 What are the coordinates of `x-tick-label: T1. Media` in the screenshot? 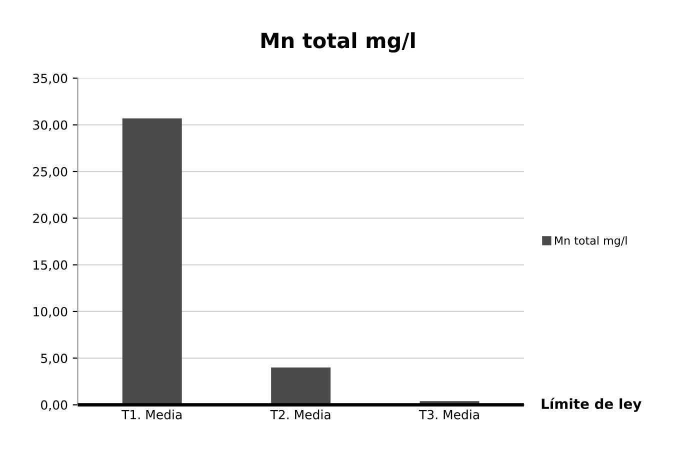 It's located at (152, 415).